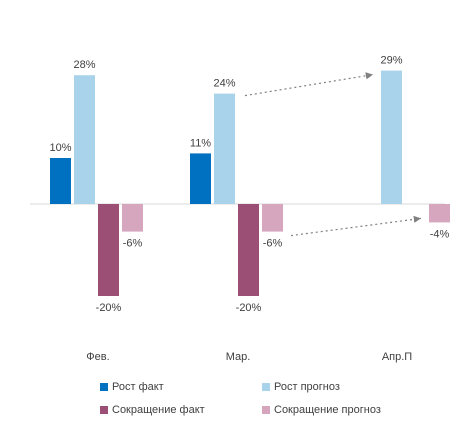 The image size is (453, 438). I want to click on bar-s0-c0, so click(60, 181).